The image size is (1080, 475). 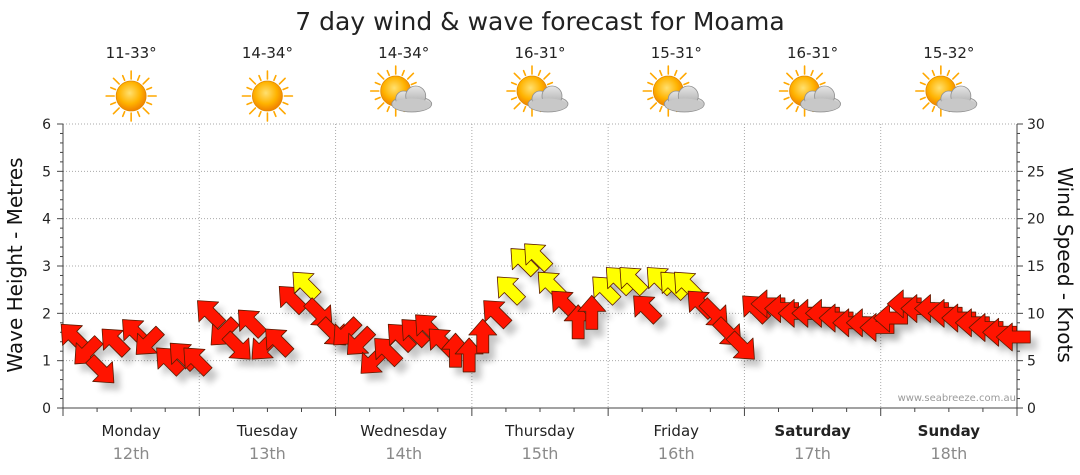 What do you see at coordinates (539, 431) in the screenshot?
I see `day-name-label: Thursday` at bounding box center [539, 431].